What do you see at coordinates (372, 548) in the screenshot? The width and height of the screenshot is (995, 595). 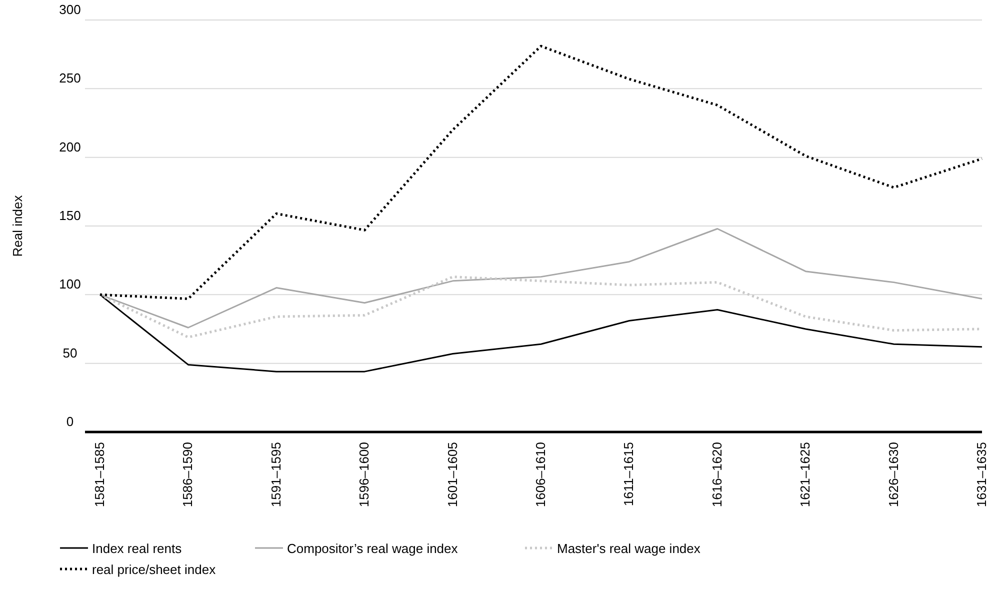 I see `legend-label: Compositor’s real wage index` at bounding box center [372, 548].